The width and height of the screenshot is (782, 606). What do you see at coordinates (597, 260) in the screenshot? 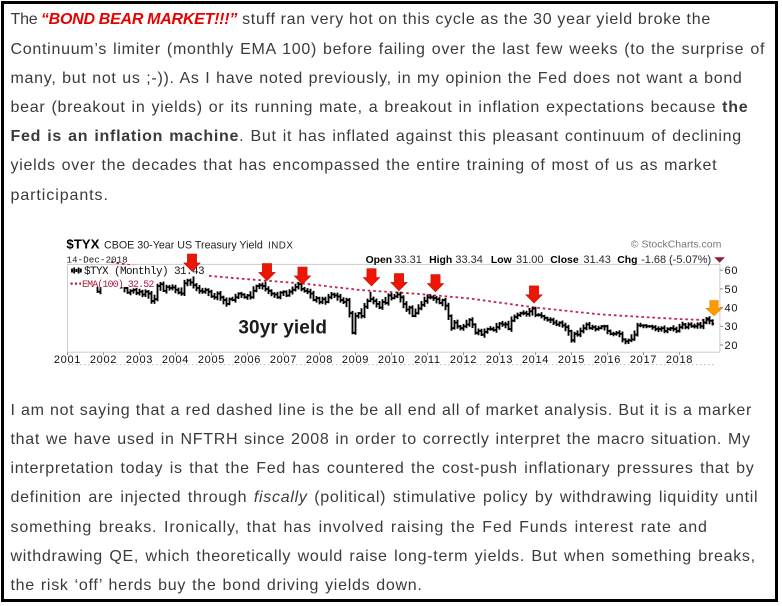
I see `svg-text: 31.43` at bounding box center [597, 260].